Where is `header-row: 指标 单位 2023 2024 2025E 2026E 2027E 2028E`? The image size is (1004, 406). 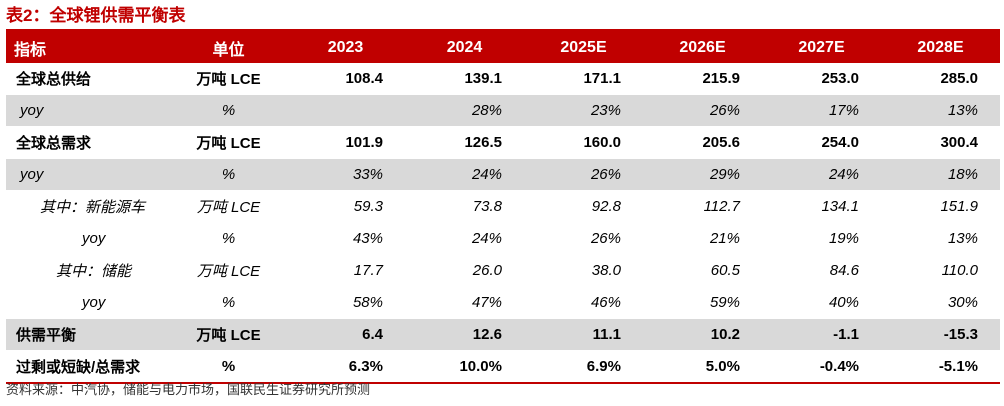 header-row: 指标 单位 2023 2024 2025E 2026E 2027E 2028E is located at coordinates (503, 47).